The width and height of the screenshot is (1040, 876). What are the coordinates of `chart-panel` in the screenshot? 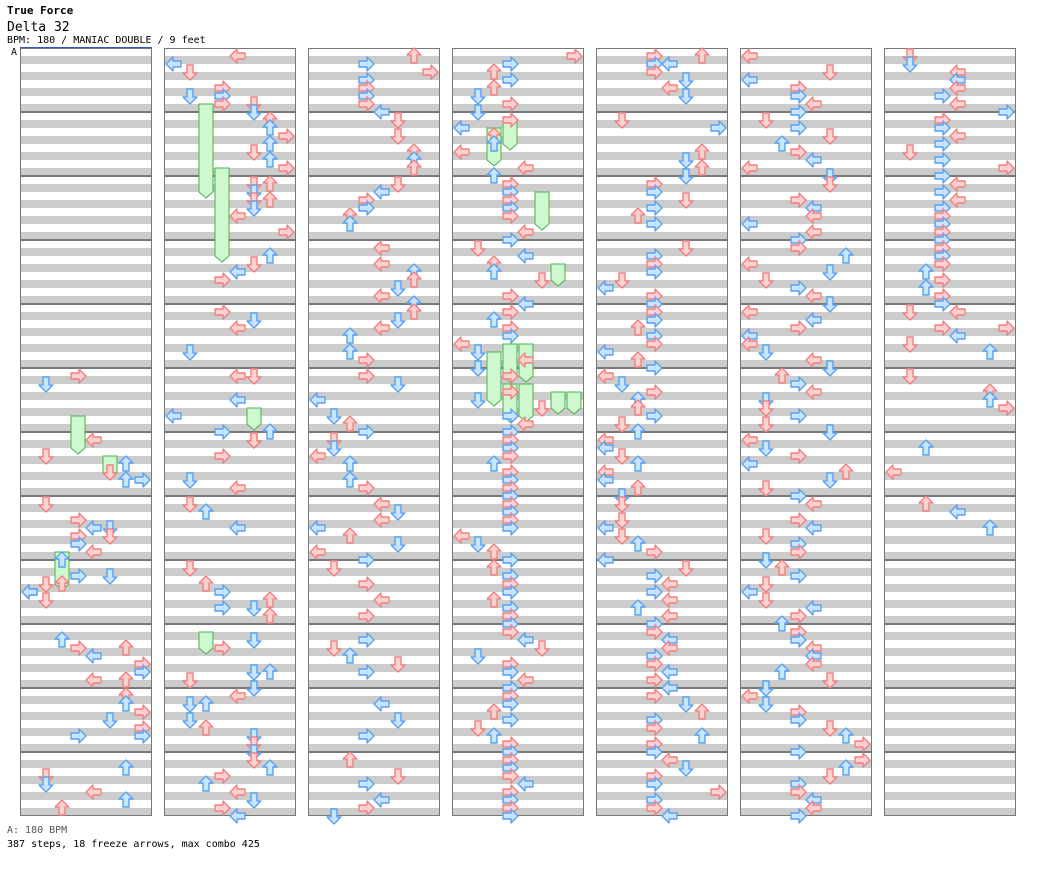 It's located at (806, 432).